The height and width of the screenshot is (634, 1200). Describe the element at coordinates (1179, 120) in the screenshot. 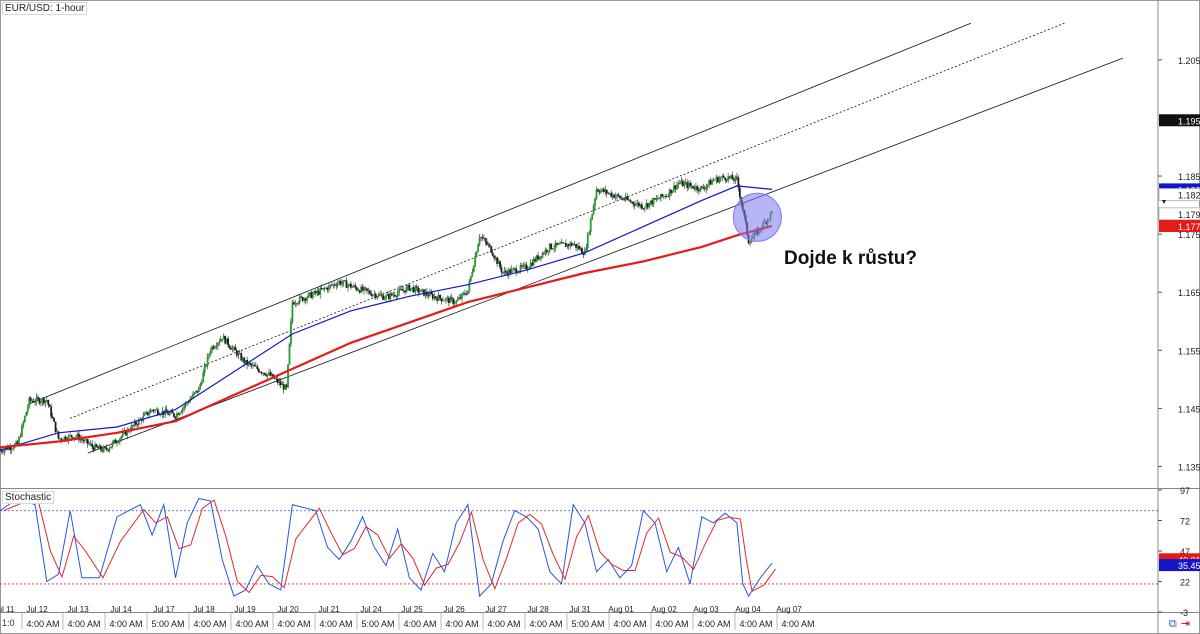

I see `price-badge` at that location.